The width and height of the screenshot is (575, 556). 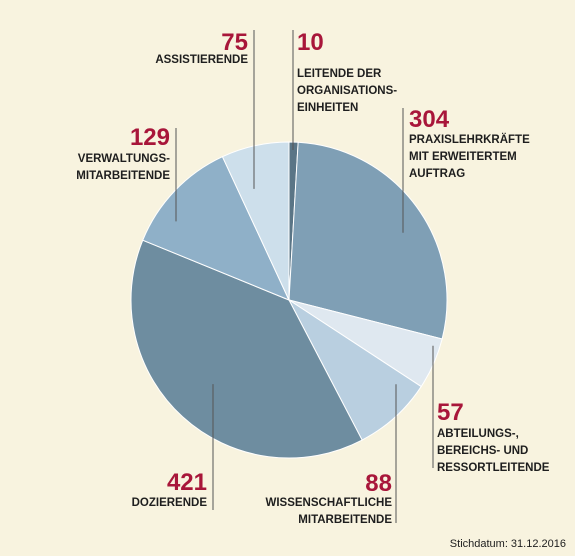 I want to click on slice-label-6-0: ASSISTIERENDE, so click(x=201, y=60).